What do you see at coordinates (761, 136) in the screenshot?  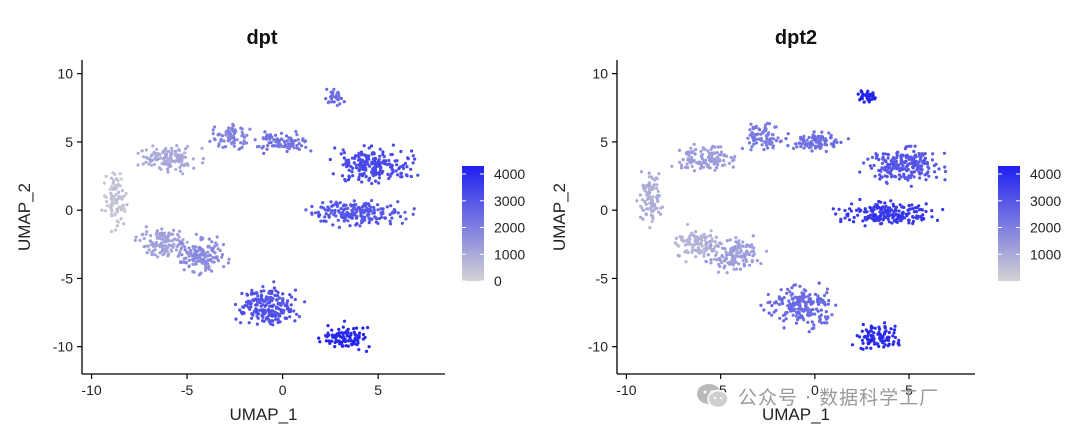 I see `cluster-top-arc` at bounding box center [761, 136].